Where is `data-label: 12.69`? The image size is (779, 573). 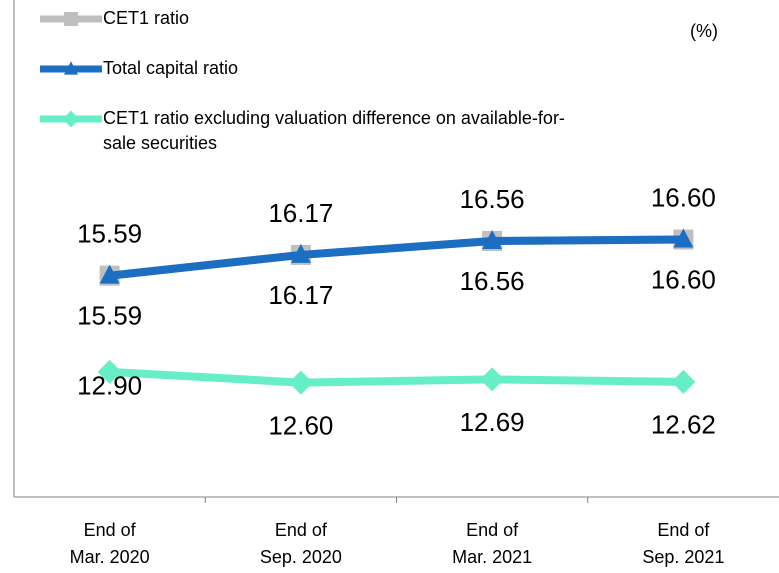
data-label: 12.69 is located at coordinates (492, 422).